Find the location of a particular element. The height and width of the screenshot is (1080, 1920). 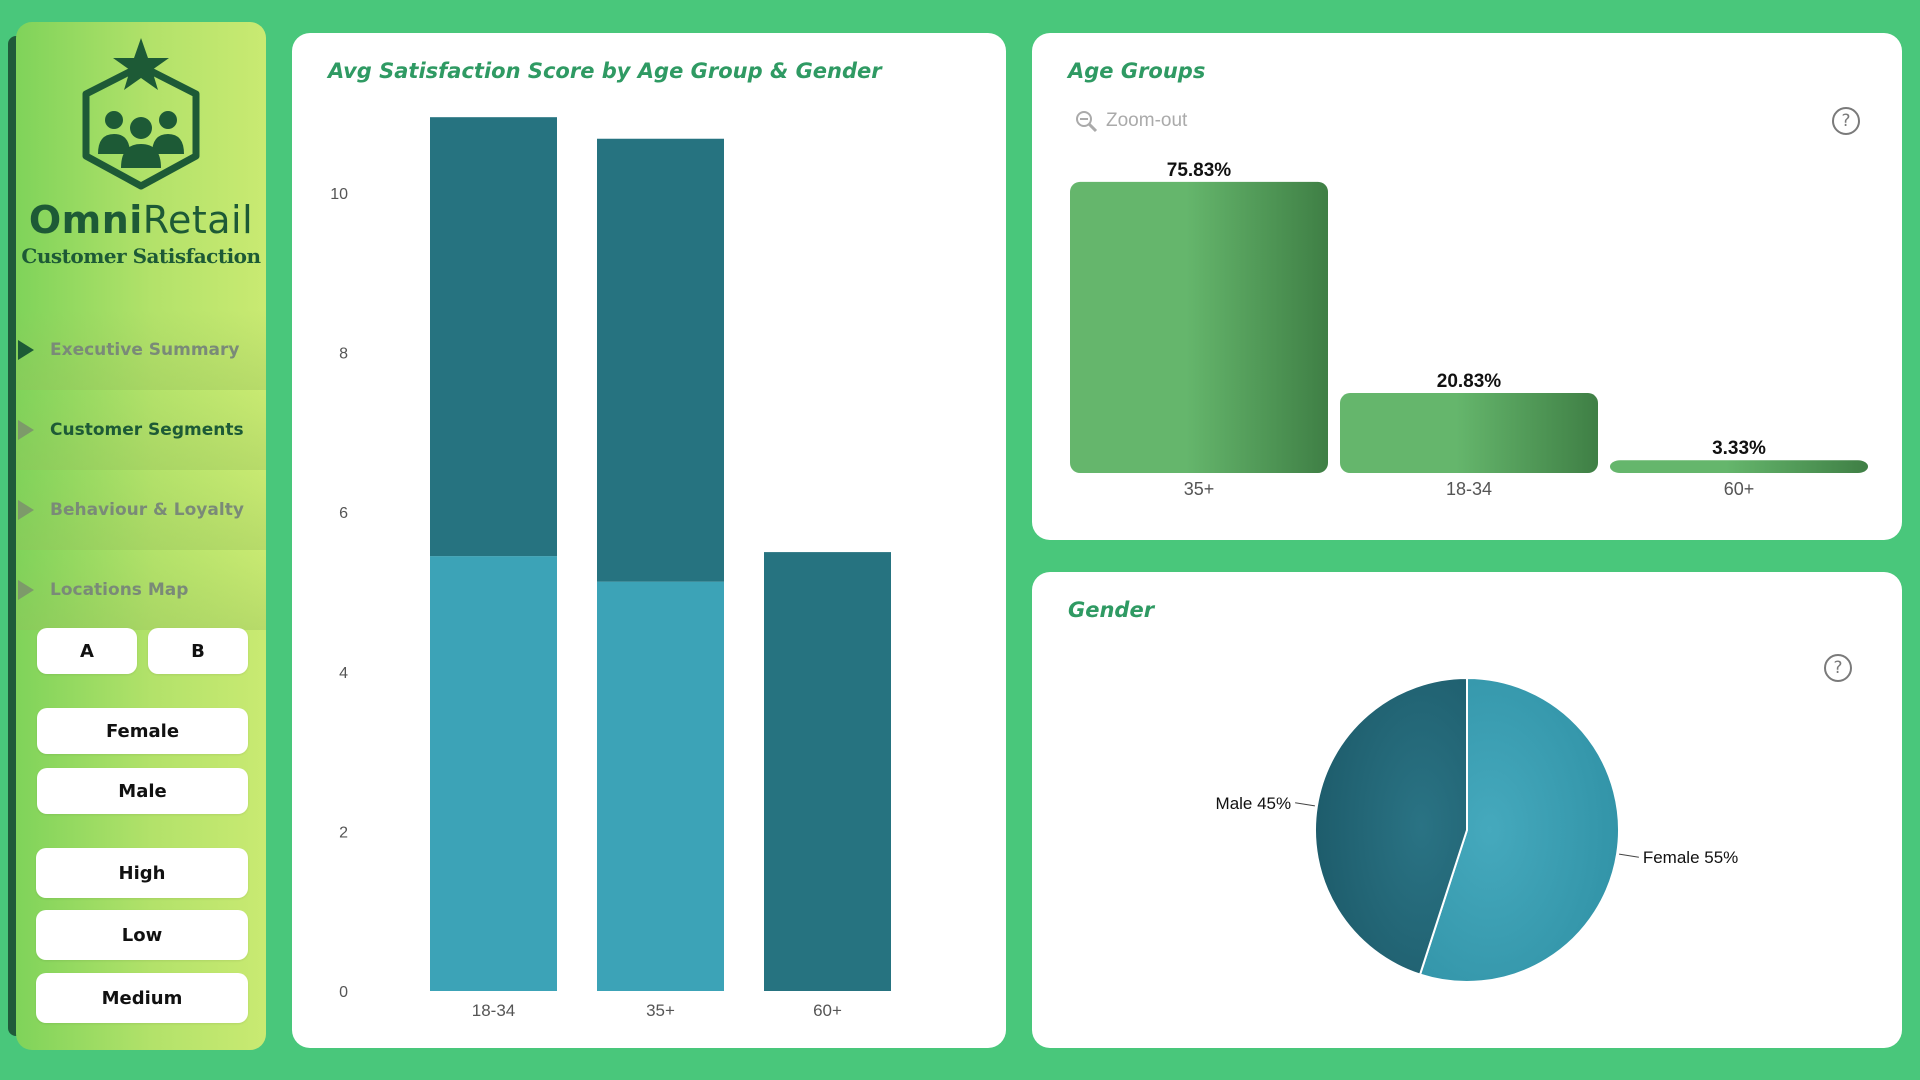

nav-item-label: Behaviour & Loyalty is located at coordinates (147, 510).